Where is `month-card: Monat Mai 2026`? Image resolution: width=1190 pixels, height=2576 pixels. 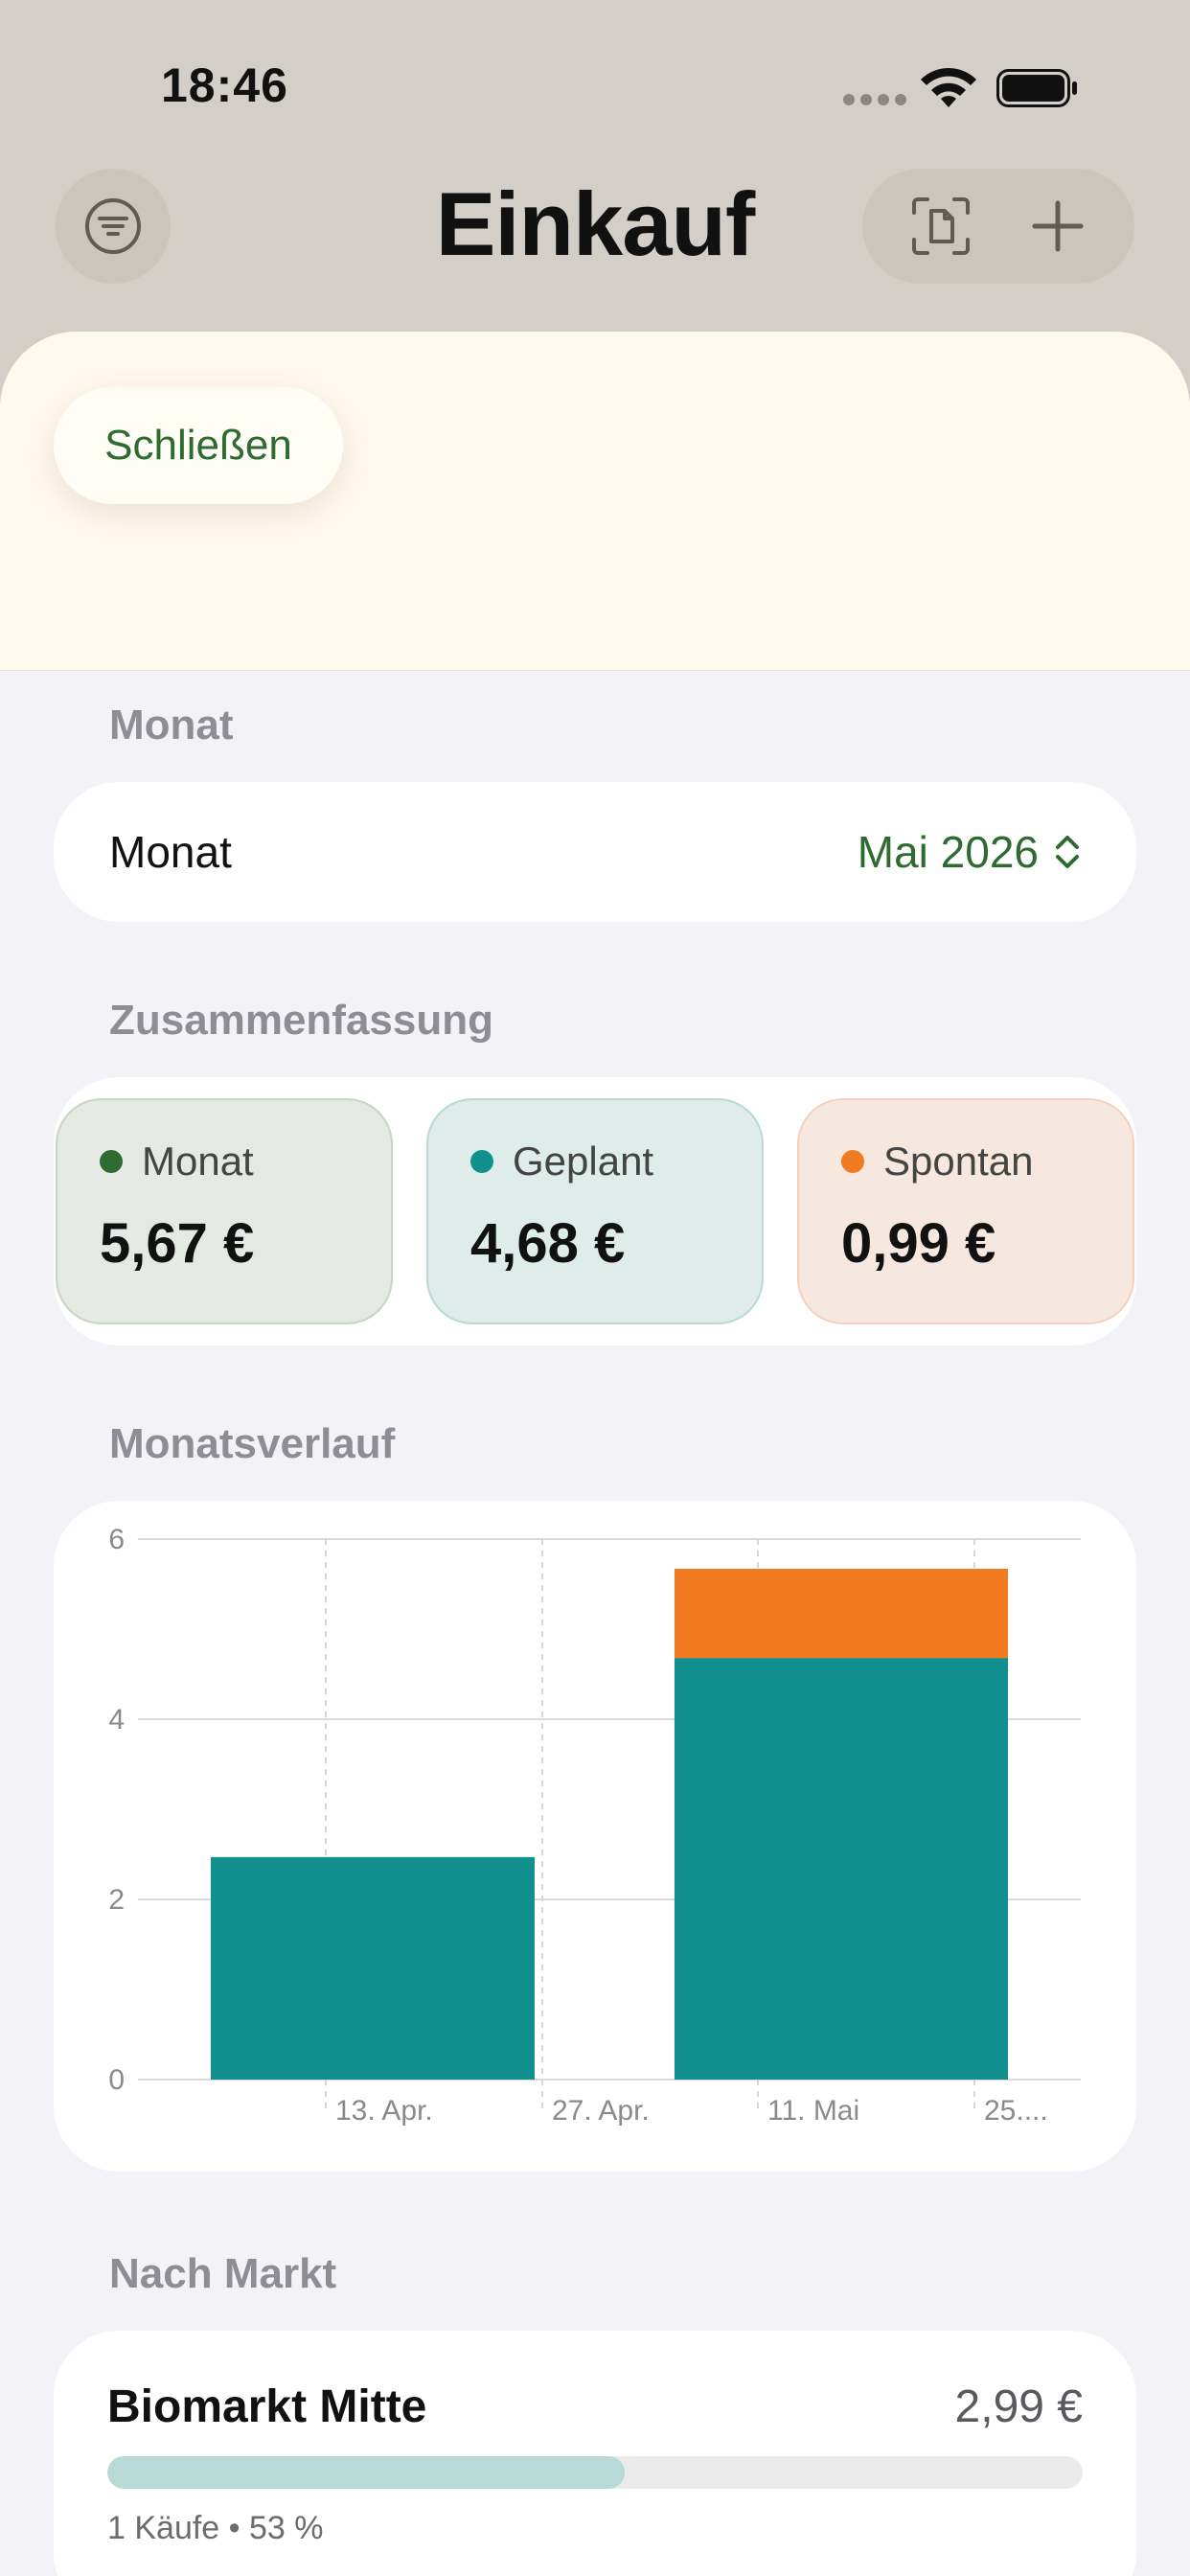
month-card: Monat Mai 2026 is located at coordinates (595, 852).